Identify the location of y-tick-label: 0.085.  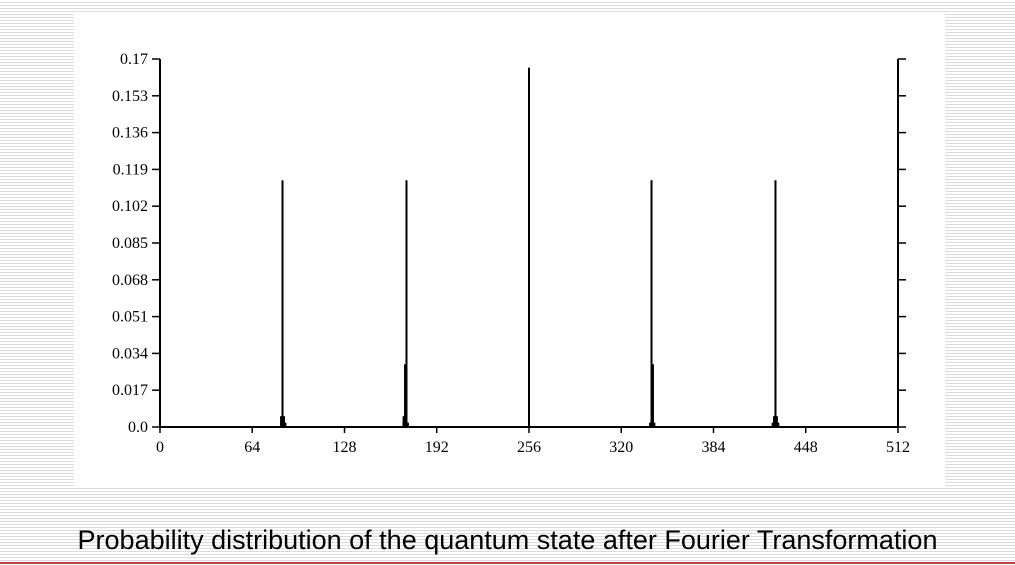
(130, 243).